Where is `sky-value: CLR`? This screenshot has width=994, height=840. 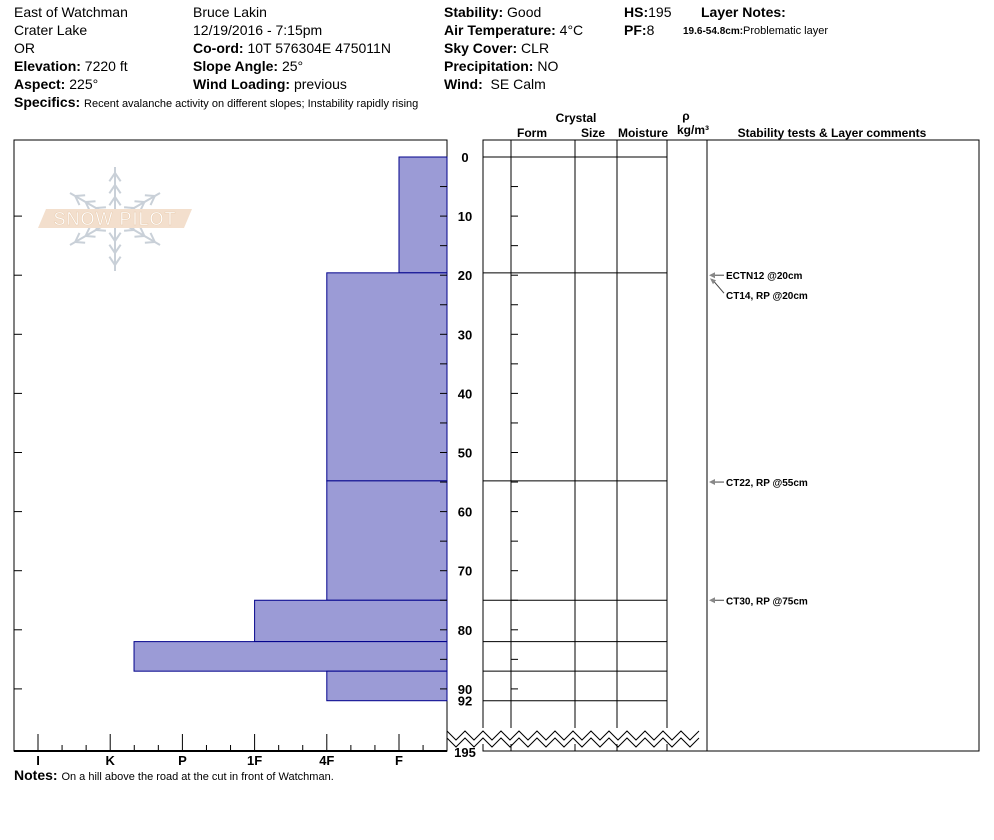
sky-value: CLR is located at coordinates (535, 48).